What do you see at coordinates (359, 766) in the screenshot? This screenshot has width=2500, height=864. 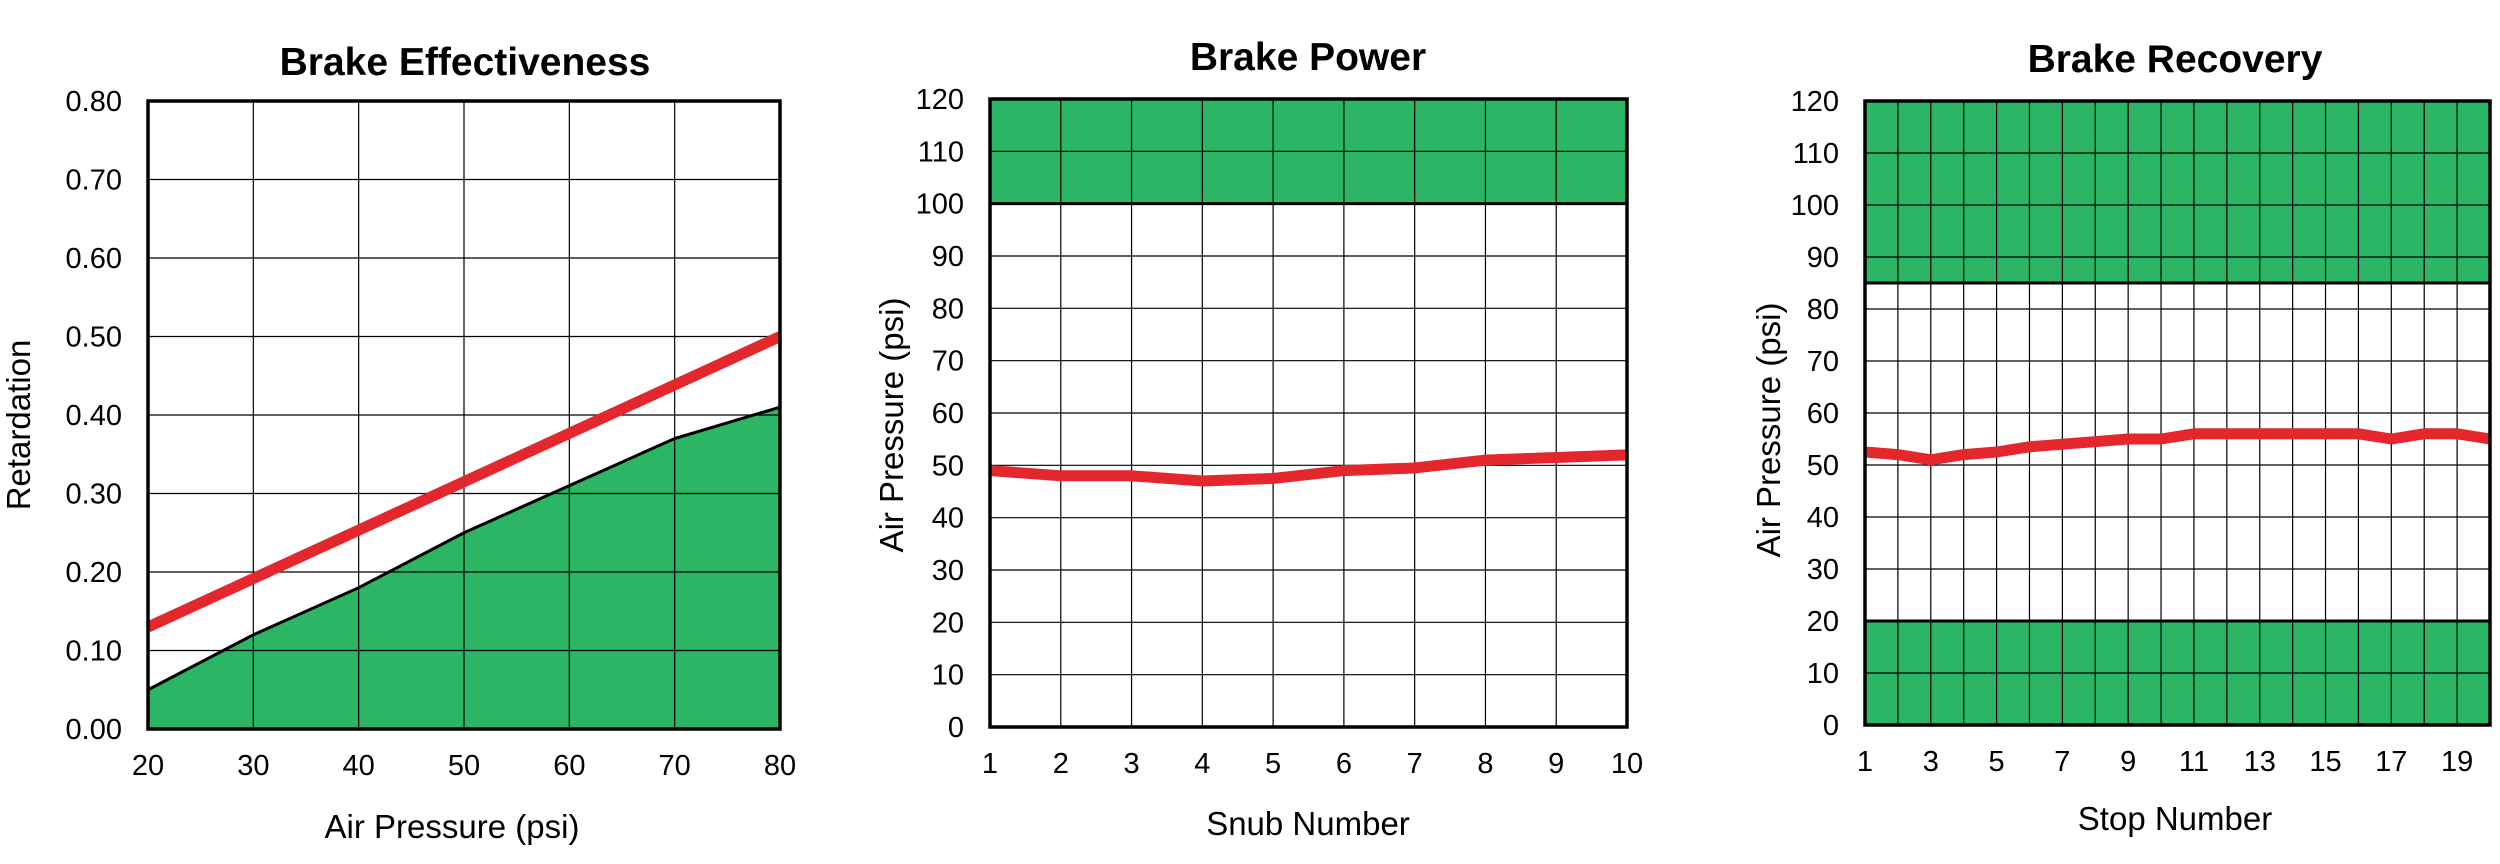 I see `x-tick-label: 40` at bounding box center [359, 766].